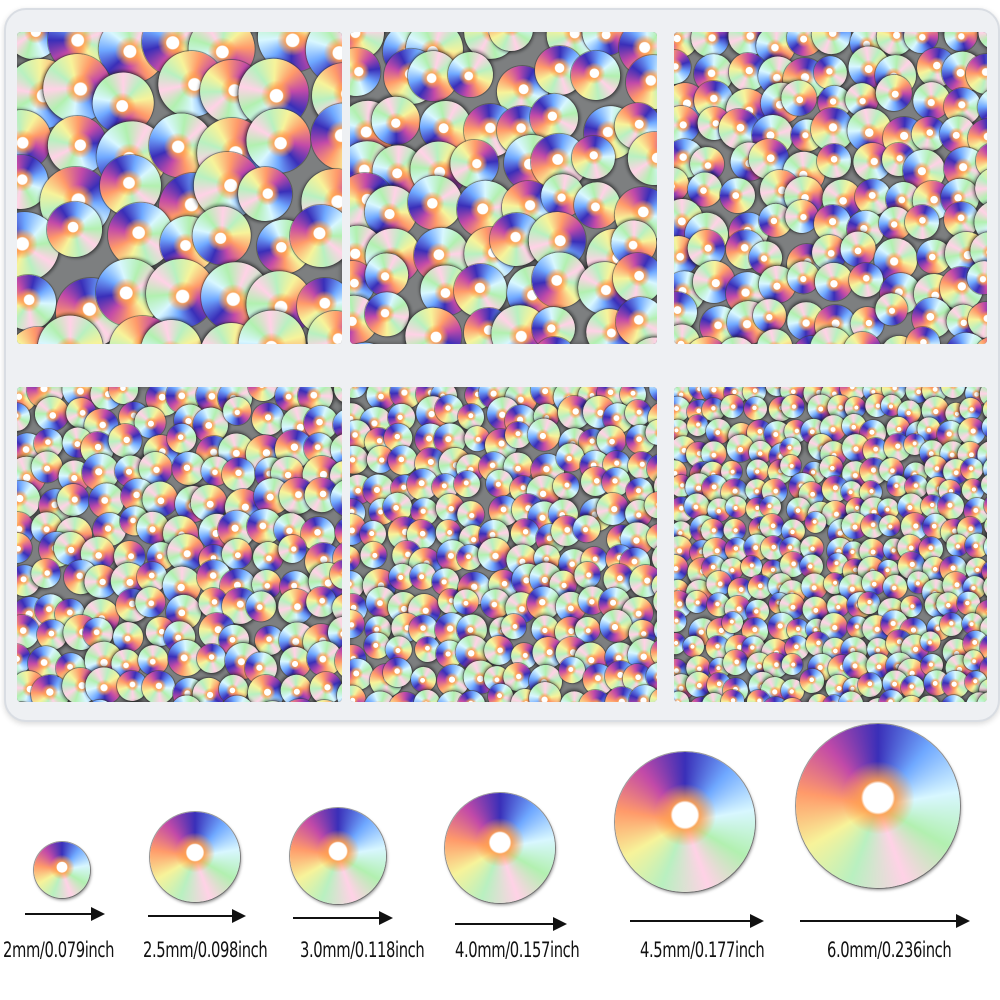 The height and width of the screenshot is (1000, 1000). Describe the element at coordinates (878, 806) in the screenshot. I see `sample-gem-6mm` at that location.